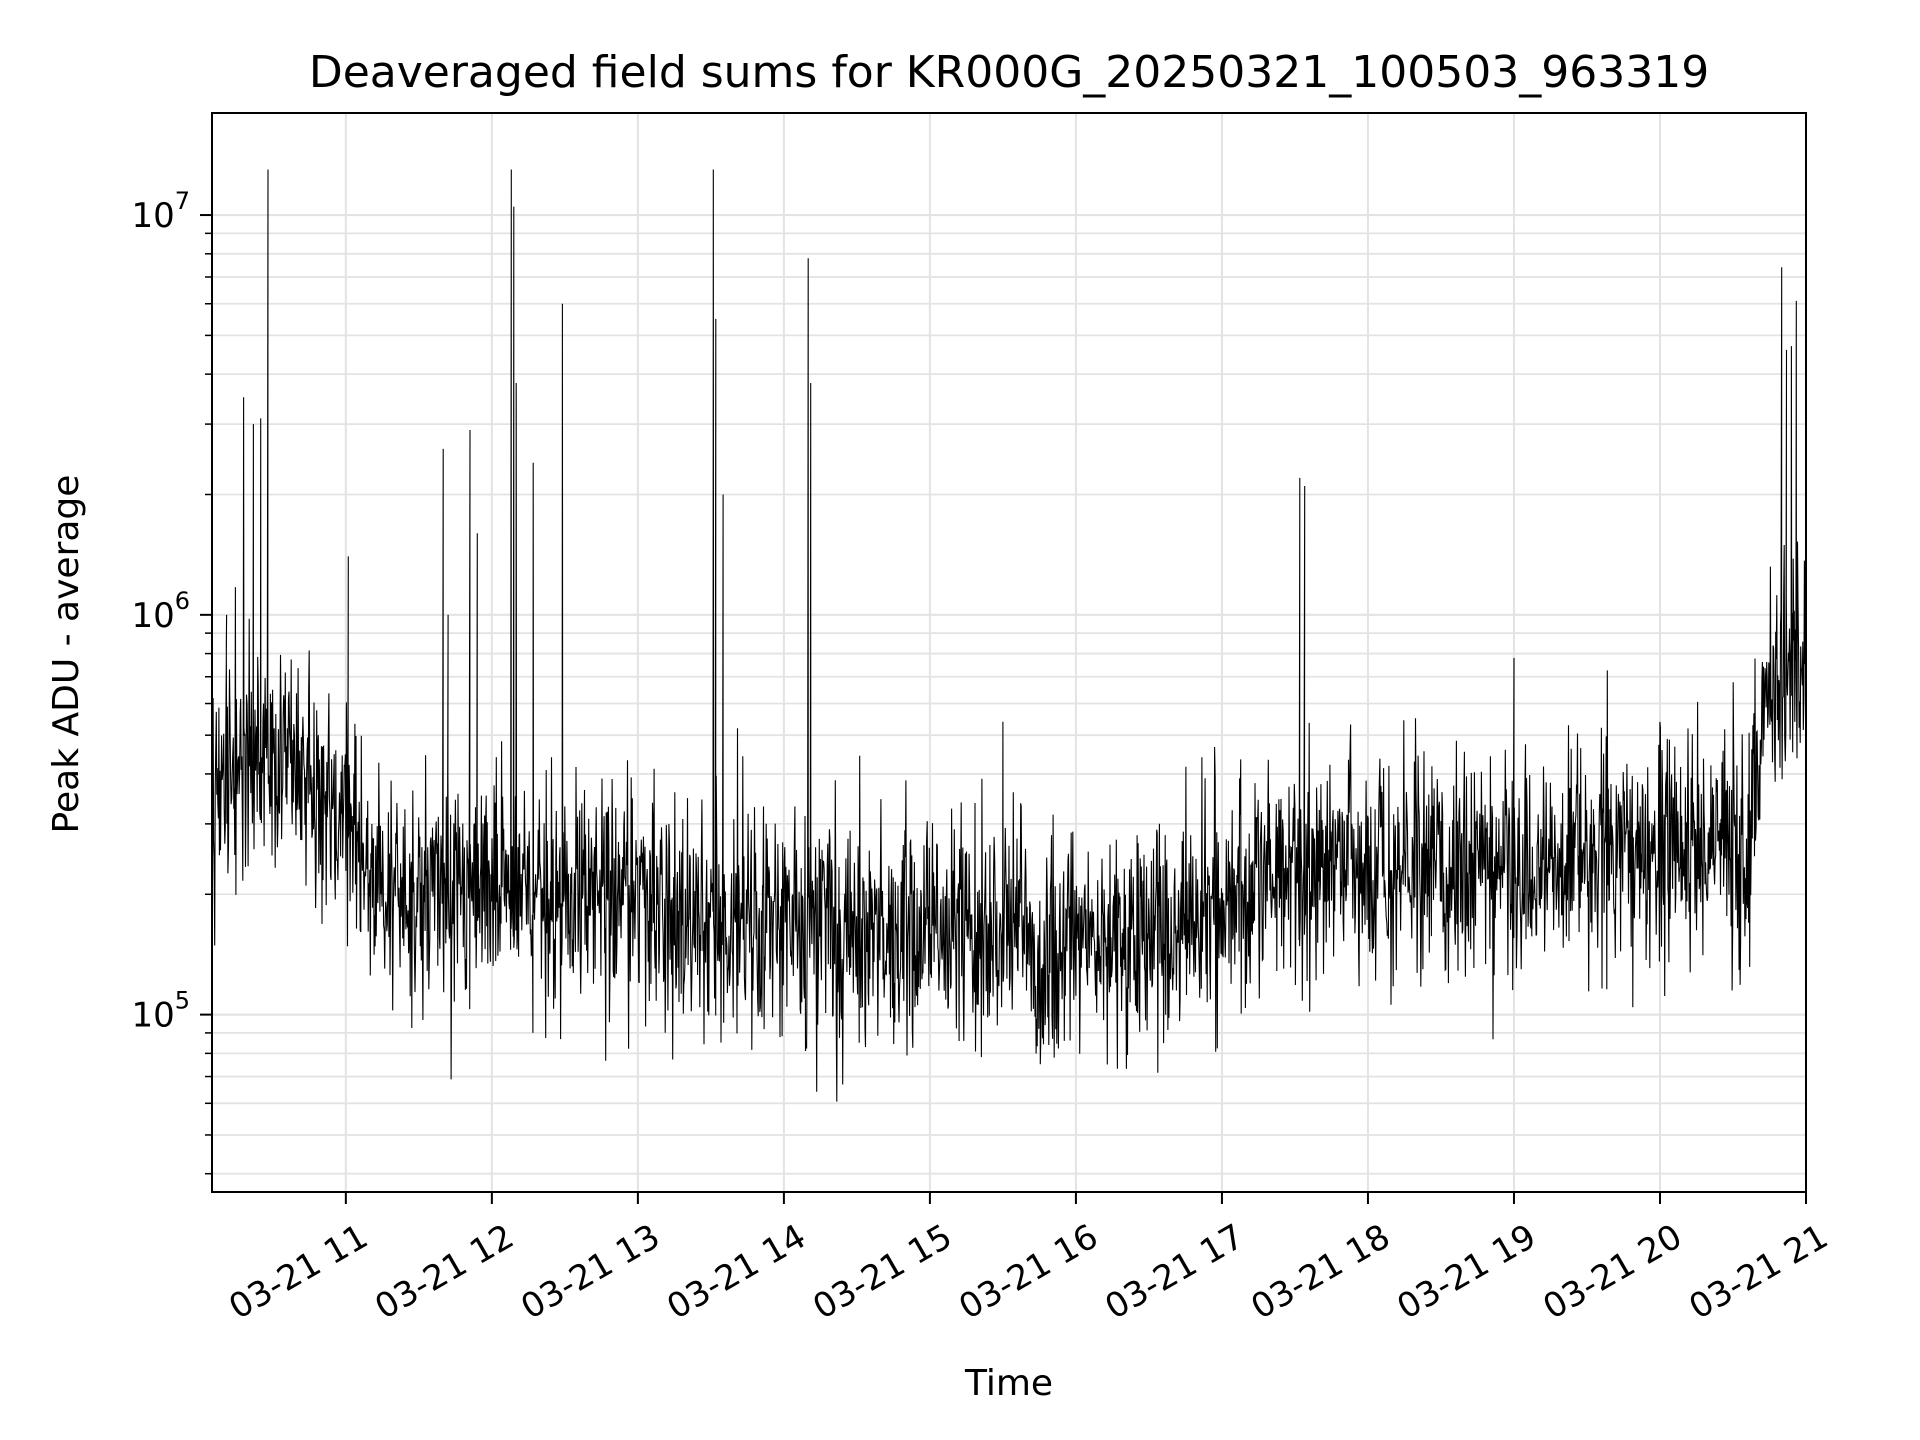 This screenshot has height=1440, width=1920. Describe the element at coordinates (182, 201) in the screenshot. I see `y-tick-label-exponent: 7` at that location.